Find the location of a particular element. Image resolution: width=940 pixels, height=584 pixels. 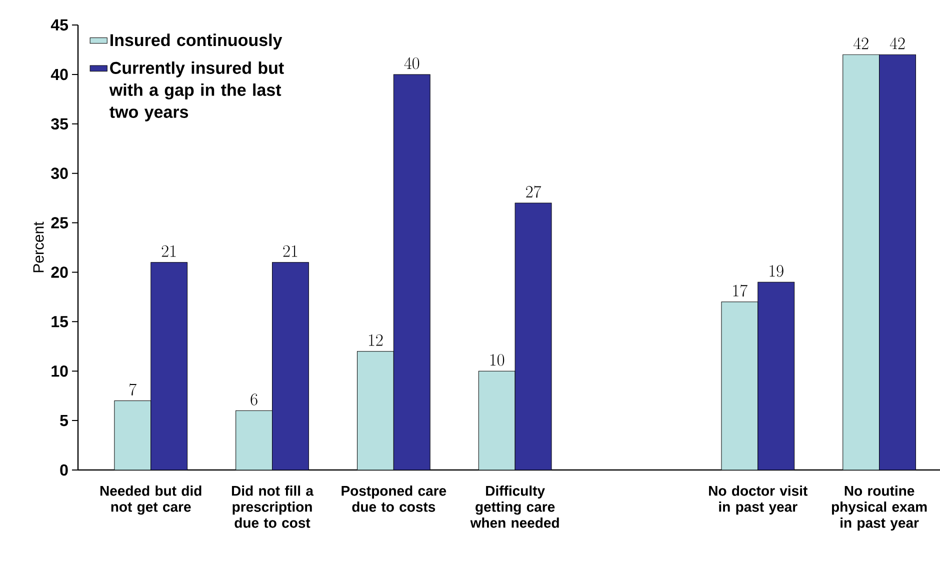

data-label: 40 is located at coordinates (412, 63).